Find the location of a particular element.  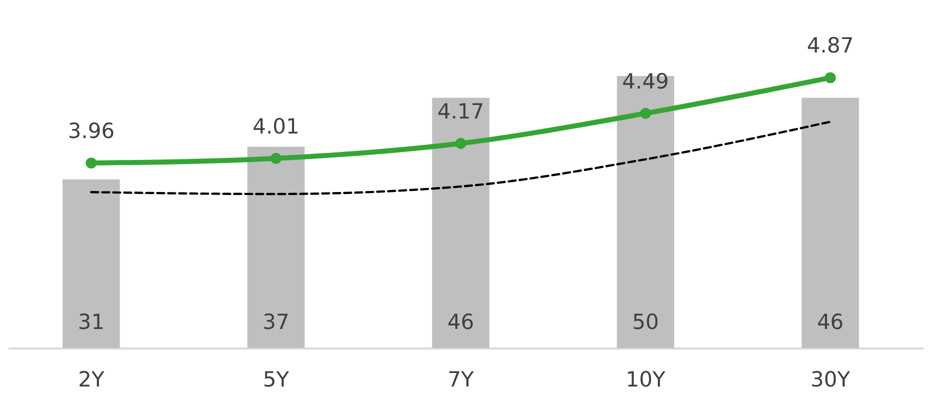

data-label: 37 is located at coordinates (276, 322).